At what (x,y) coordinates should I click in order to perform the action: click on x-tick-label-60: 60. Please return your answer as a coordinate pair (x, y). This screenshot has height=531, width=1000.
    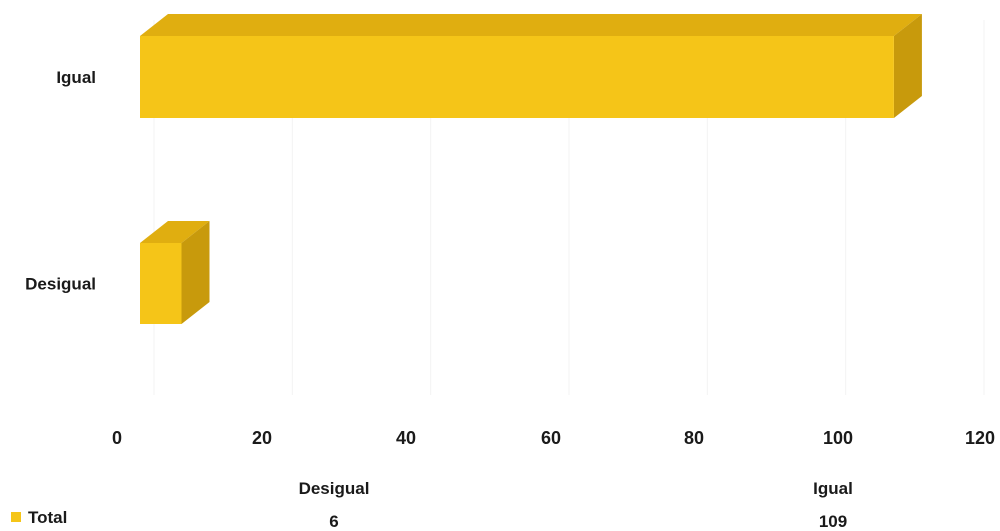
    Looking at the image, I should click on (551, 438).